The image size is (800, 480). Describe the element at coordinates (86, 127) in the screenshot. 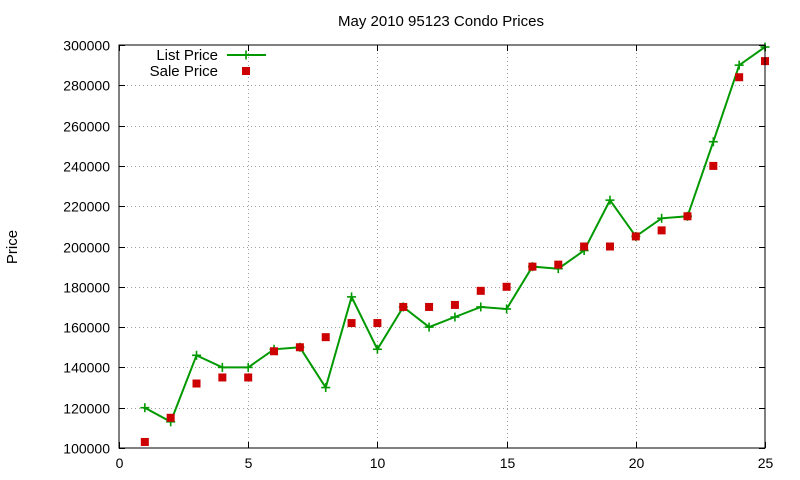

I see `y-tick-label: 260000` at that location.